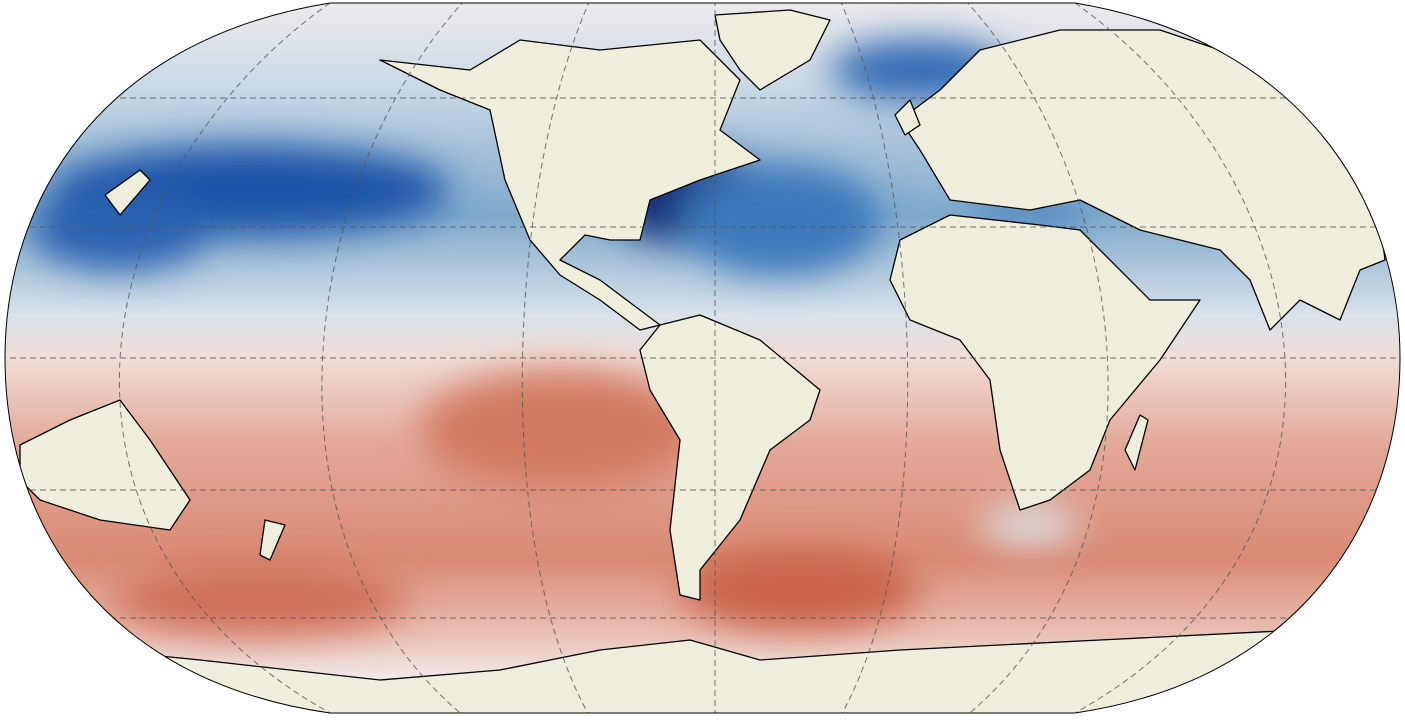 The height and width of the screenshot is (721, 1405). I want to click on madagascar, so click(1136, 442).